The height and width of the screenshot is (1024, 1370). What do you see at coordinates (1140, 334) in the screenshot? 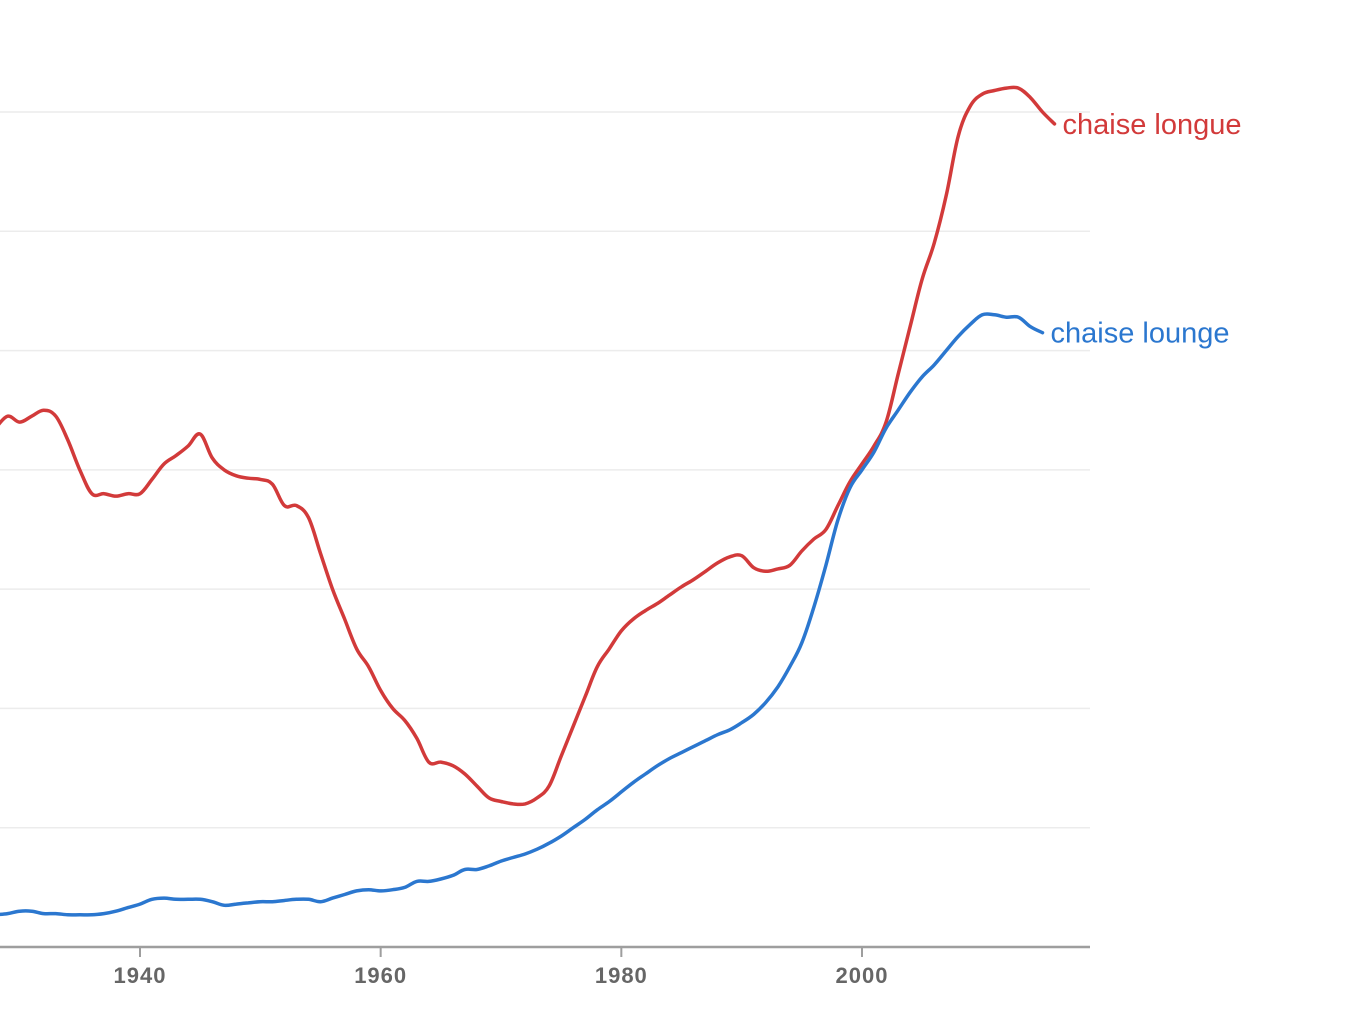
I see `series-label-chaise-lounge: chaise lounge` at bounding box center [1140, 334].